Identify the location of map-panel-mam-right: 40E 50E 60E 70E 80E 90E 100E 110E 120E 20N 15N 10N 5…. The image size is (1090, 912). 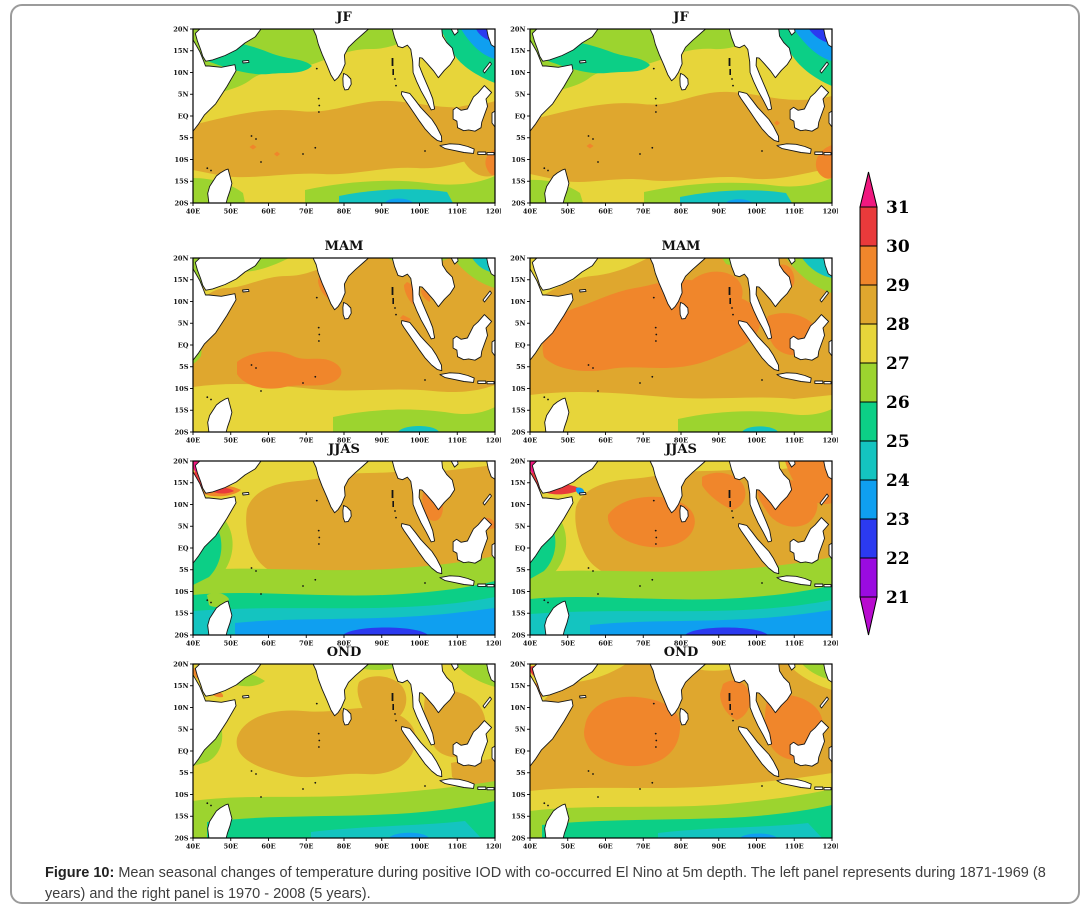
(674, 342).